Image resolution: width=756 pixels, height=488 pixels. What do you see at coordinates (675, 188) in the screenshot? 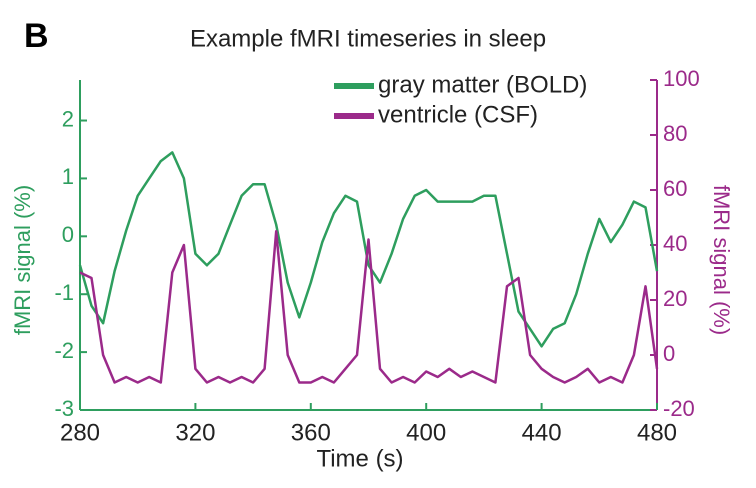
I see `y2-tick-label: 60` at bounding box center [675, 188].